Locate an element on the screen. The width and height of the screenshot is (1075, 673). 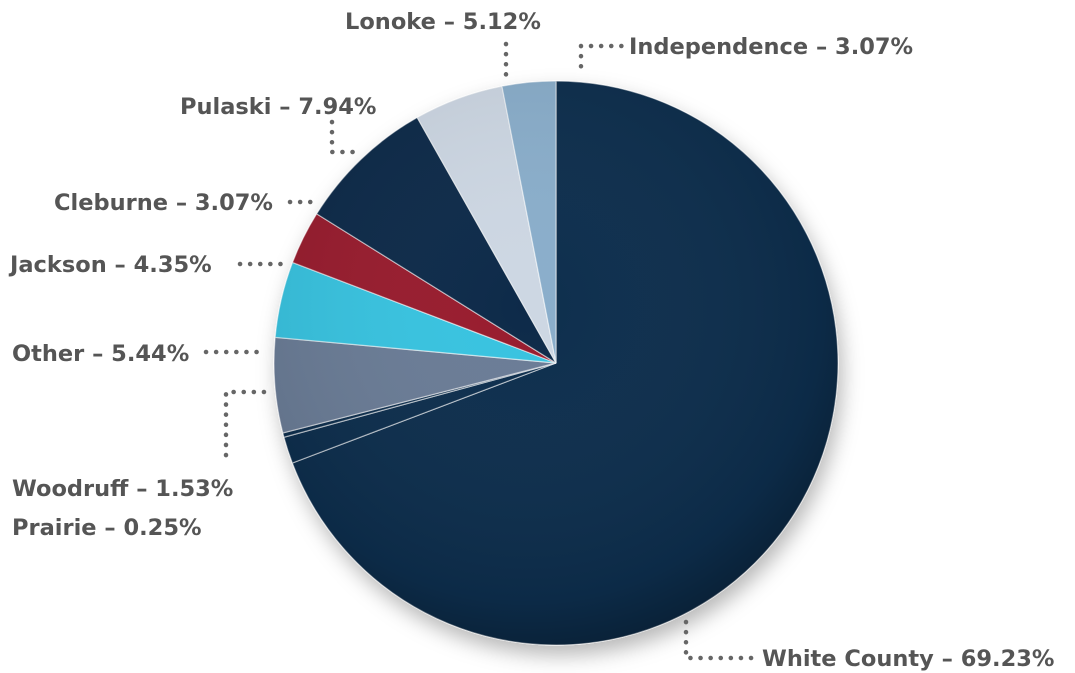
label-prairie: Prairie – 0.25% is located at coordinates (107, 528).